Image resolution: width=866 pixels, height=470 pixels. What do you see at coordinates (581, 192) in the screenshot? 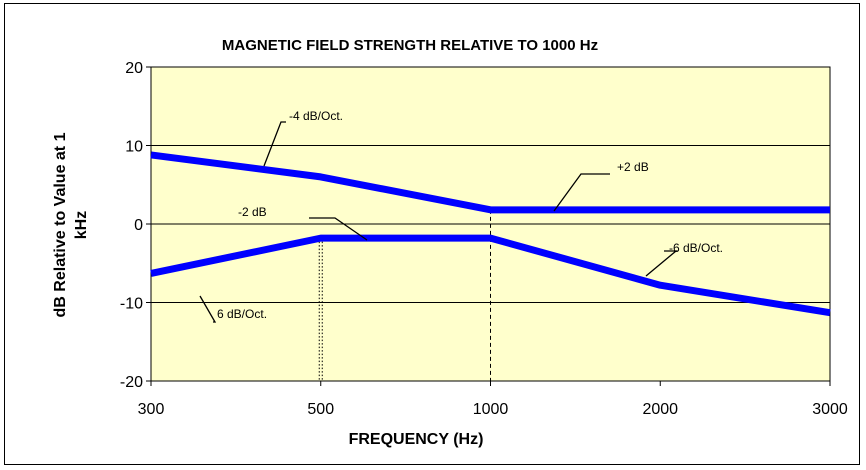
I see `leader-plus2-db` at bounding box center [581, 192].